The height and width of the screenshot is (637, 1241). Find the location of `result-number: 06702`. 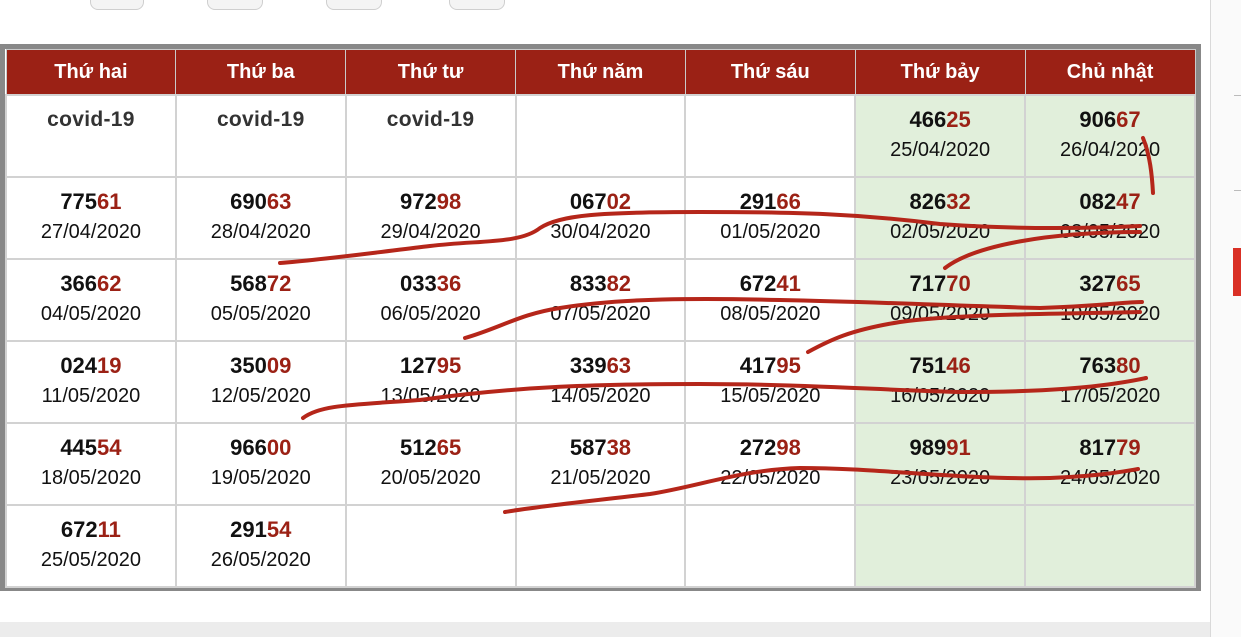

result-number: 06702 is located at coordinates (601, 202).